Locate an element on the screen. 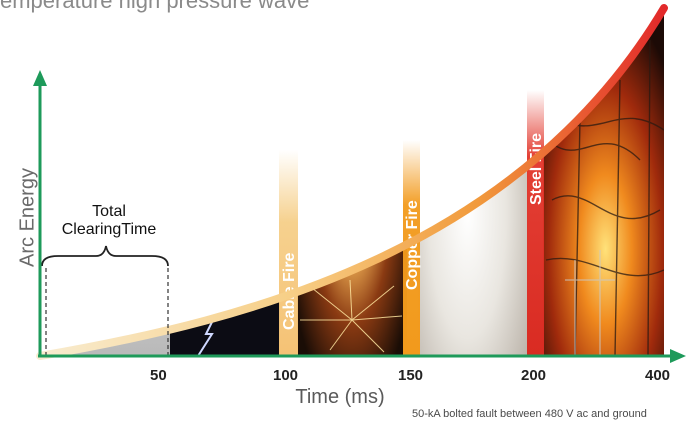  clearing-time-brace is located at coordinates (105, 256).